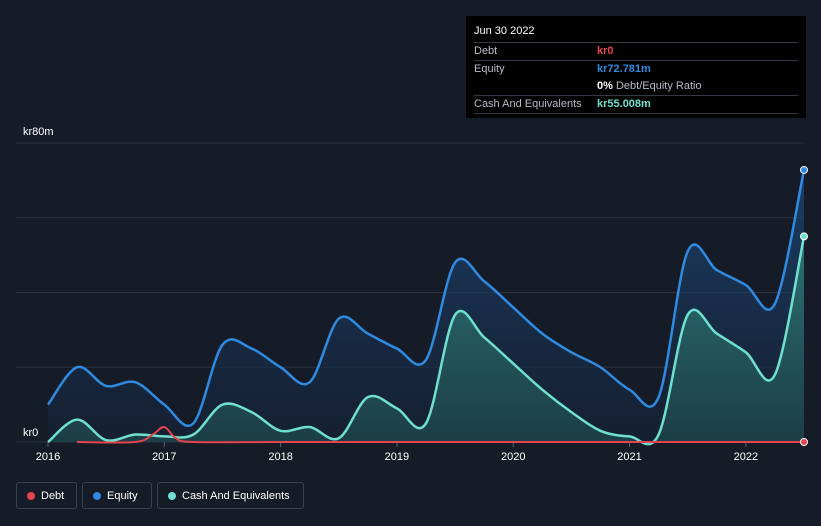 The image size is (821, 526). Describe the element at coordinates (624, 69) in the screenshot. I see `tooltip-equity-value: kr72.781m` at that location.